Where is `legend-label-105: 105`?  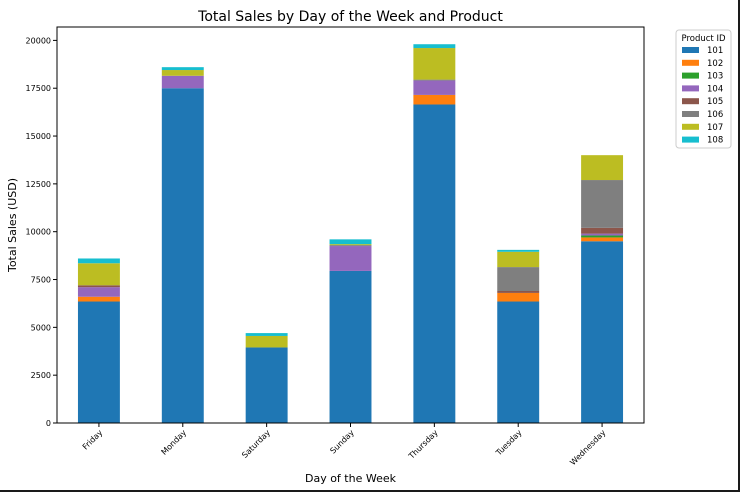
legend-label-105: 105 is located at coordinates (715, 102).